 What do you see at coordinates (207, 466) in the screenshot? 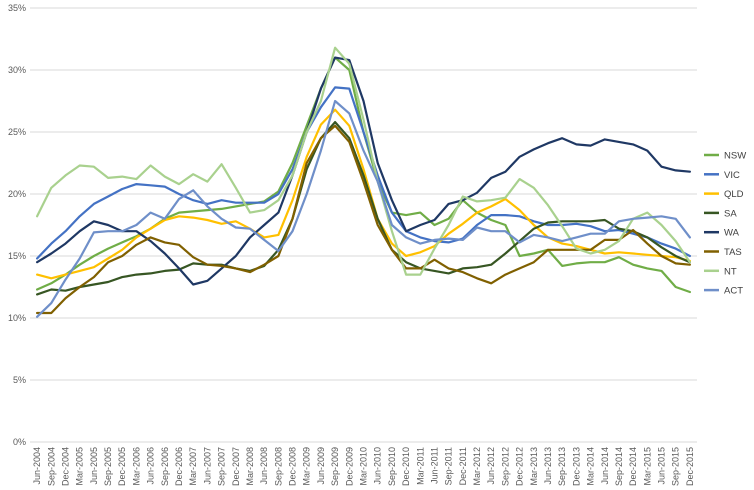
I see `x-tick-label: Jun-2007` at bounding box center [207, 466].